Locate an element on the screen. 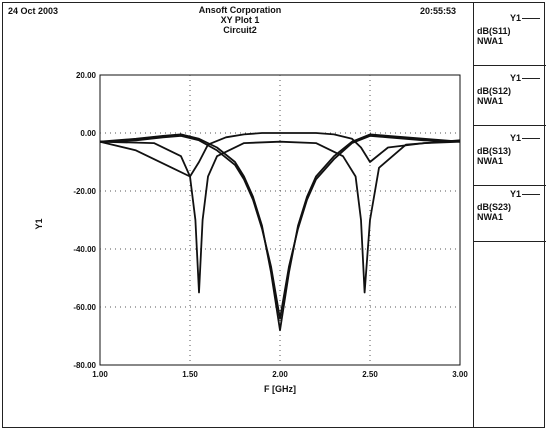 The width and height of the screenshot is (549, 432). legend-trace-name: dB(S23) is located at coordinates (494, 207).